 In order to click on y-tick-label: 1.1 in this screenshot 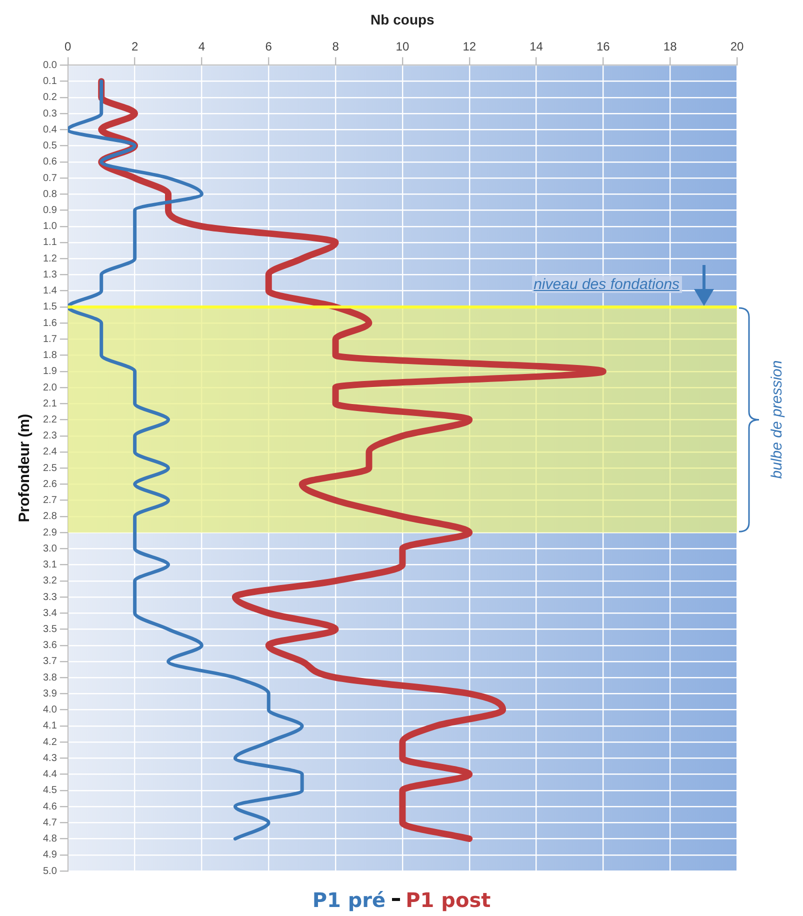, I will do `click(50, 242)`.